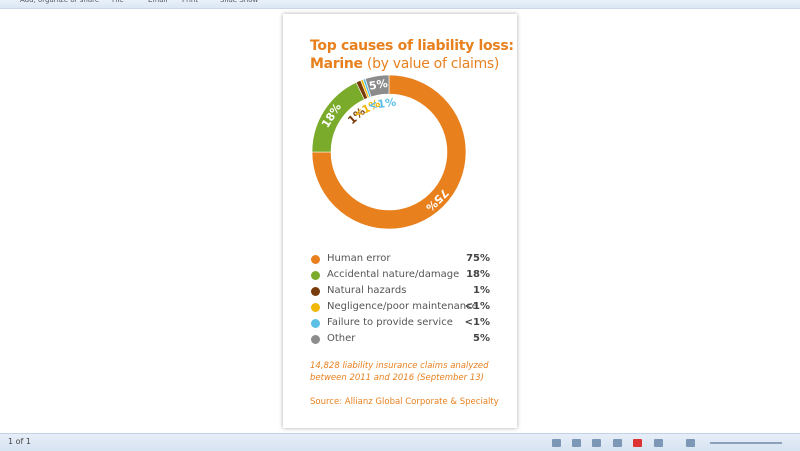  I want to click on donut-chart: 75%18% 1%<1%<1%5%, so click(389, 152).